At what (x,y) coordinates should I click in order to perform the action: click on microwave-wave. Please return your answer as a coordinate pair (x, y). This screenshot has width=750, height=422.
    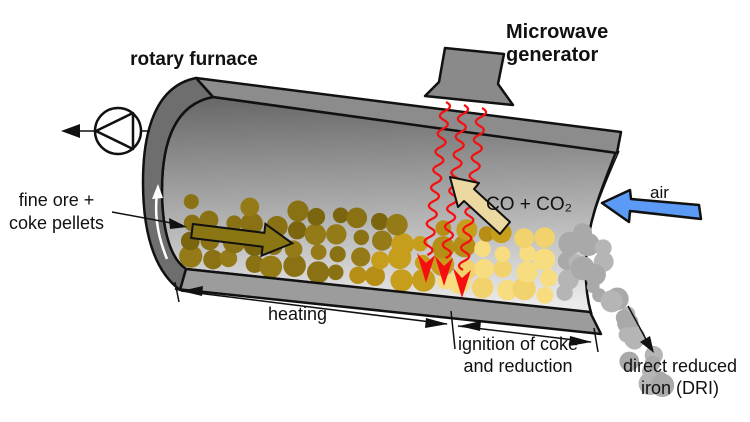
    Looking at the image, I should click on (437, 178).